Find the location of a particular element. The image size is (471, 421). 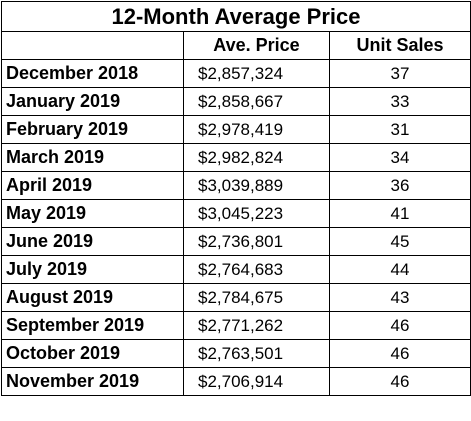

average-price-cell: $2,858,667 is located at coordinates (256, 101).